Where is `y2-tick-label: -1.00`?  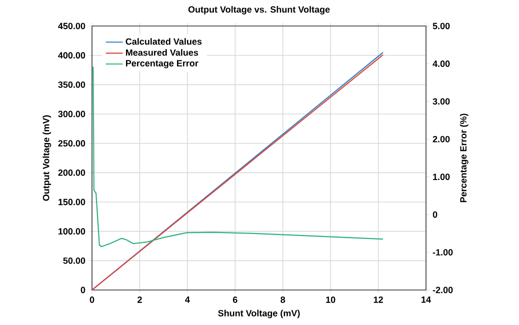 y2-tick-label: -1.00 is located at coordinates (442, 252).